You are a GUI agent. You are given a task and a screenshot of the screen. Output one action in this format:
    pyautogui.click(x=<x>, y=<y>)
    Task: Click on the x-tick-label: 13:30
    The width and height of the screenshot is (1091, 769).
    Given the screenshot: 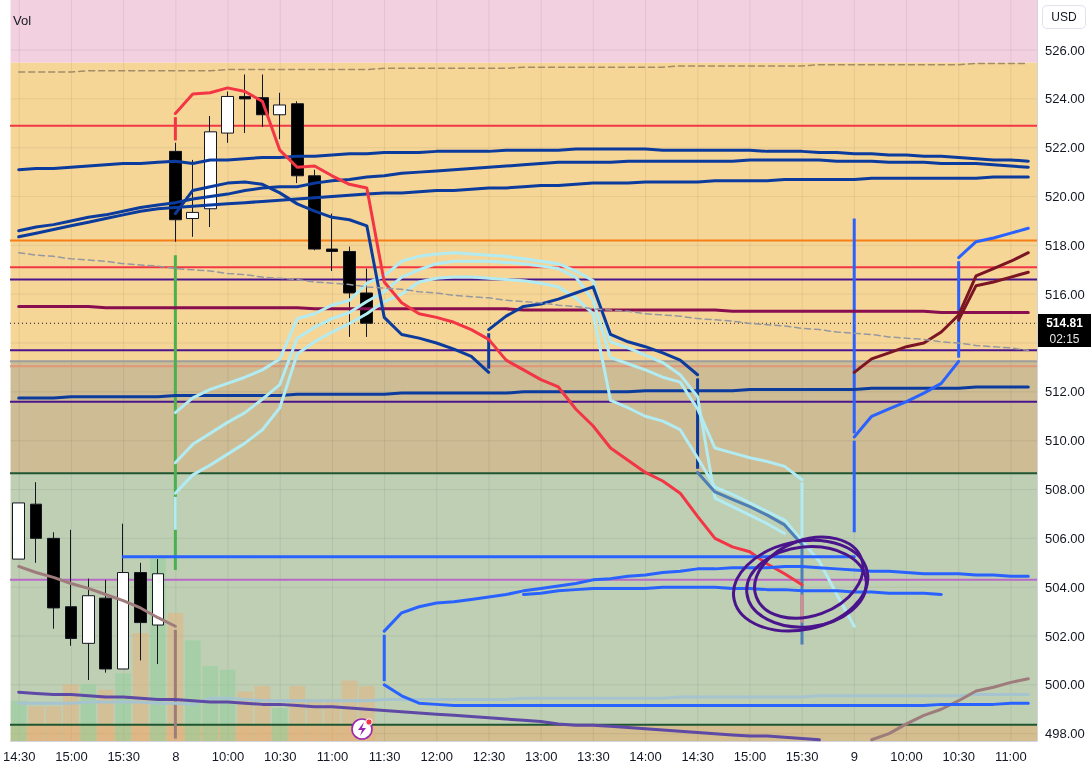 What is the action you would take?
    pyautogui.click(x=593, y=756)
    